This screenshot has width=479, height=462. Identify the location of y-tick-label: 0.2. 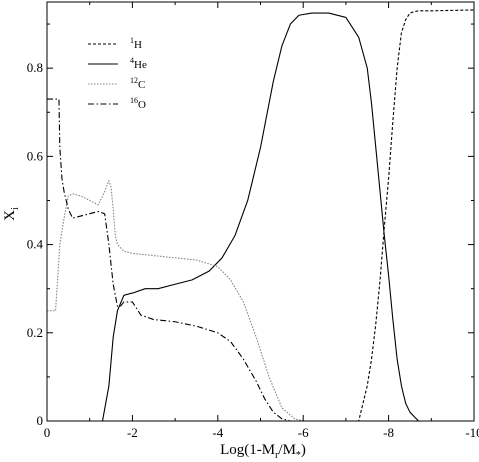
(35, 332).